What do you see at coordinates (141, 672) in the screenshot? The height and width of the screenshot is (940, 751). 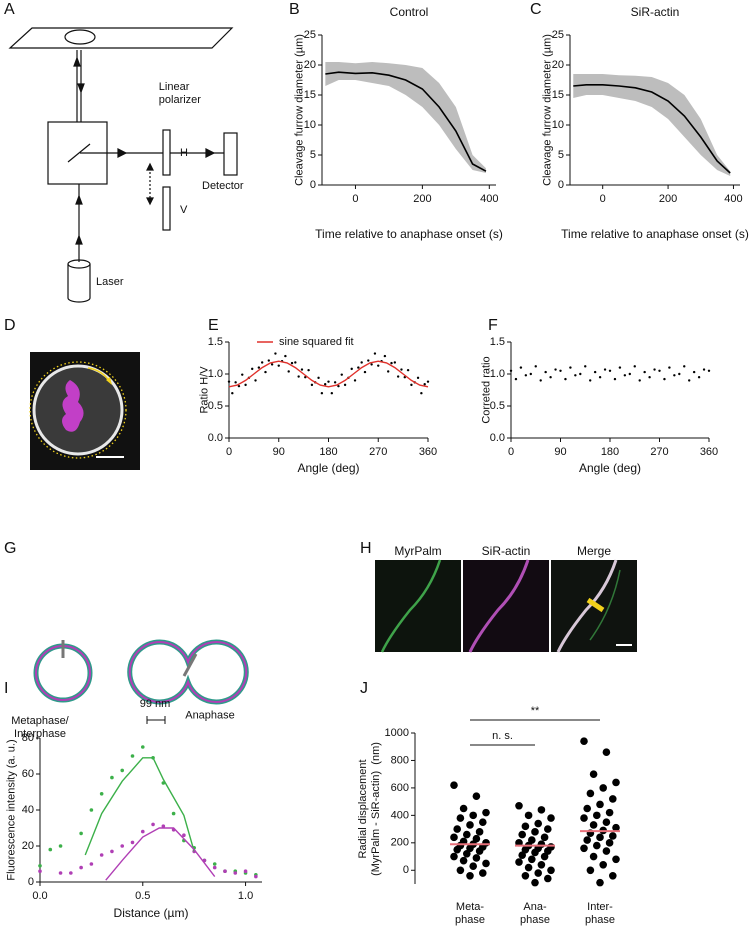 I see `diagram-g` at bounding box center [141, 672].